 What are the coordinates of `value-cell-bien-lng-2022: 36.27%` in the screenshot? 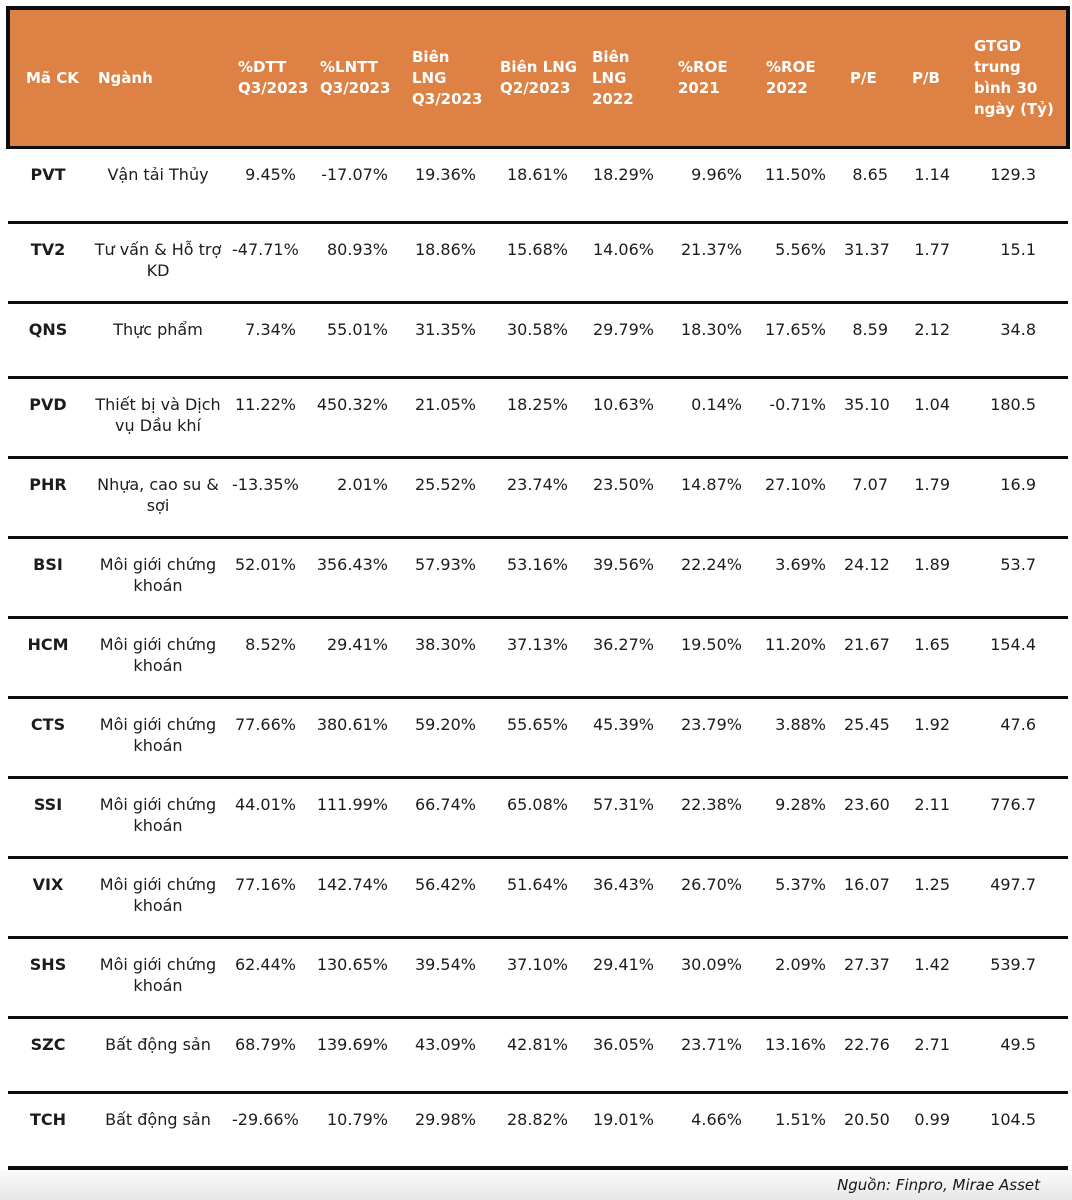 It's located at (625, 658).